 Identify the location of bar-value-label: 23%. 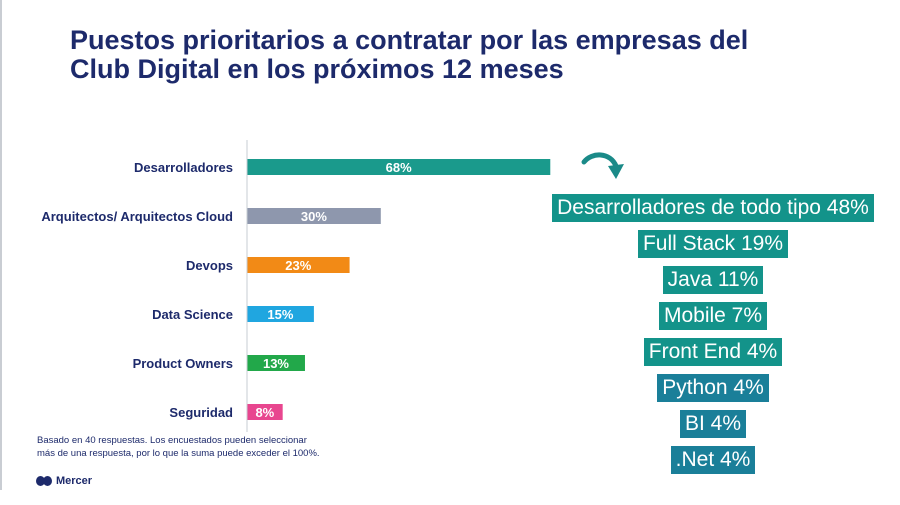
(298, 265).